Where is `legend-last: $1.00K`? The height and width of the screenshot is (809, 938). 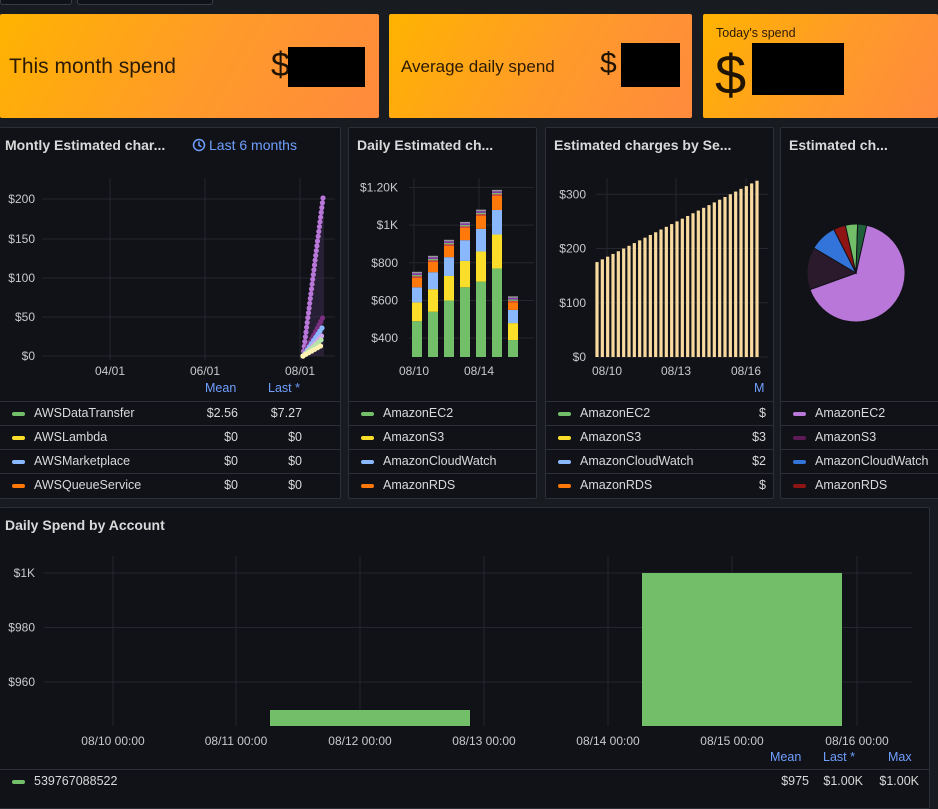
legend-last: $1.00K is located at coordinates (843, 781).